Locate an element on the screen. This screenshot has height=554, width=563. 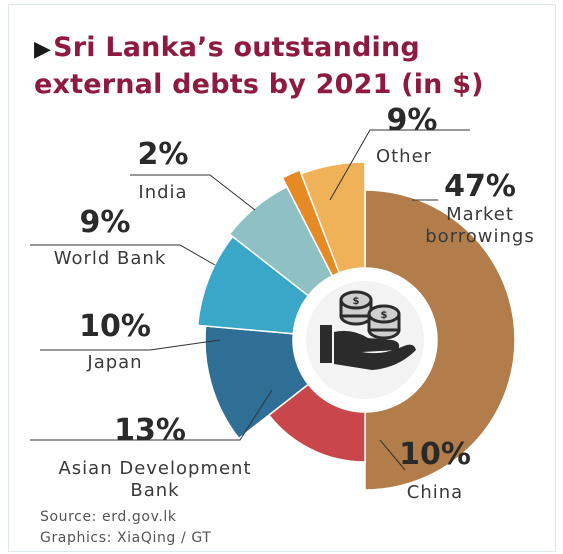
slice-name-label: Other is located at coordinates (404, 156).